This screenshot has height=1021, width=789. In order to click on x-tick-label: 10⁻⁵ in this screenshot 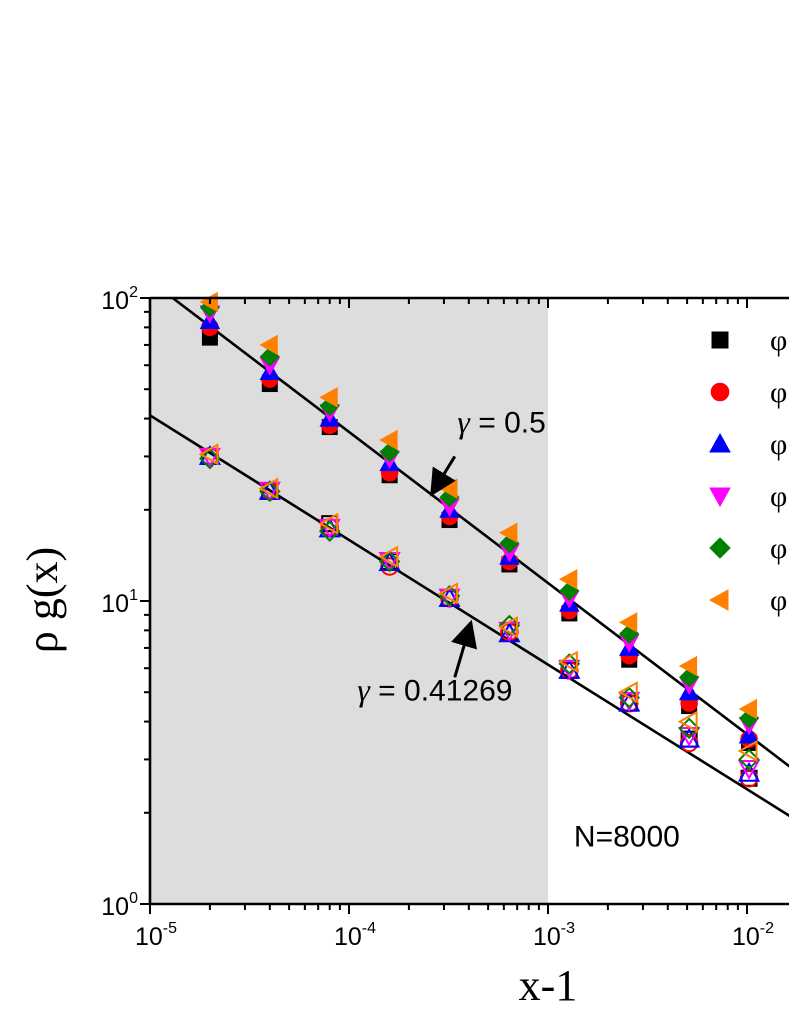, I will do `click(156, 935)`.